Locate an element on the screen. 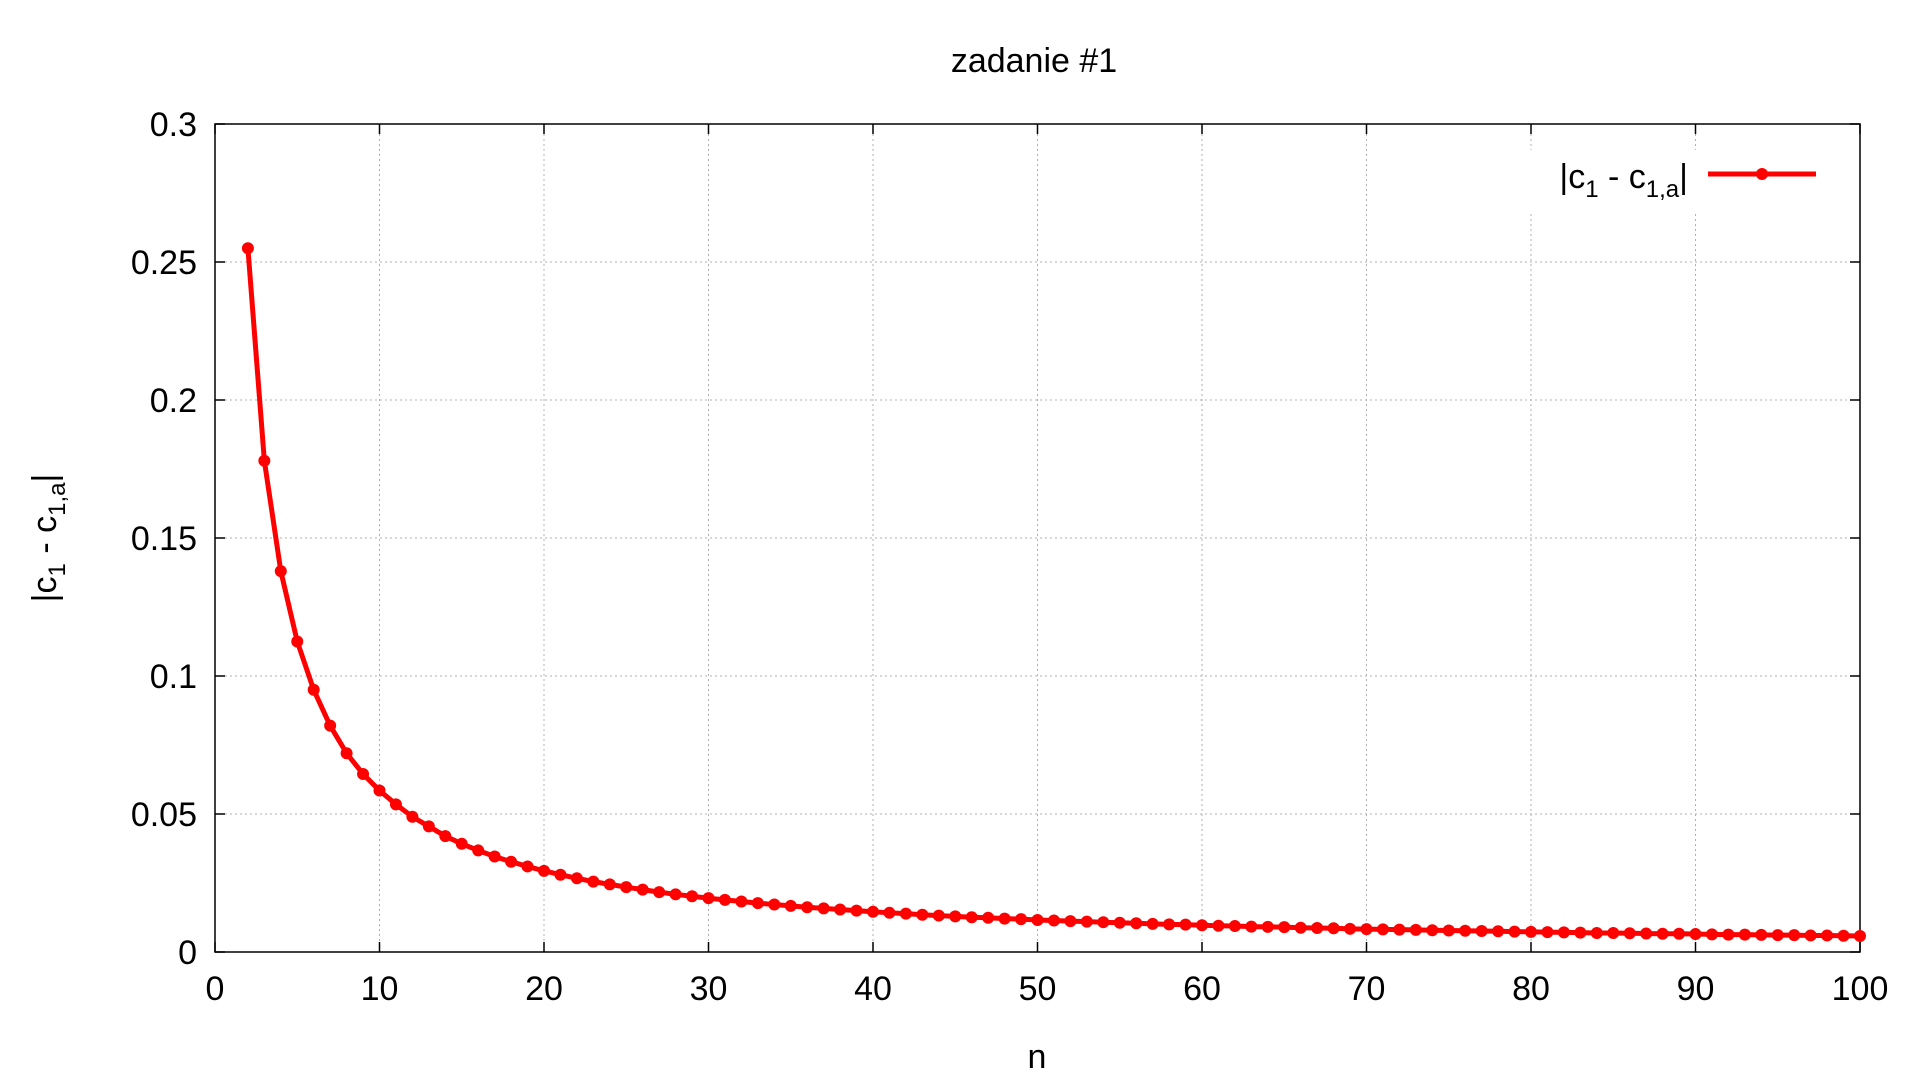 Image resolution: width=1920 pixels, height=1080 pixels. legend: |c1 - c1,a| is located at coordinates (1672, 182).